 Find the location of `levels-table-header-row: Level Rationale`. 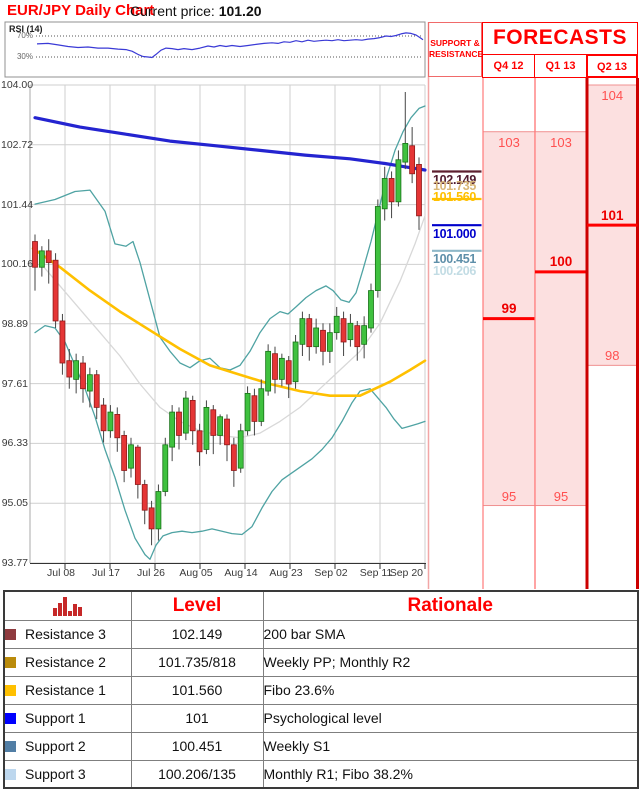

levels-table-header-row: Level Rationale is located at coordinates (321, 605).